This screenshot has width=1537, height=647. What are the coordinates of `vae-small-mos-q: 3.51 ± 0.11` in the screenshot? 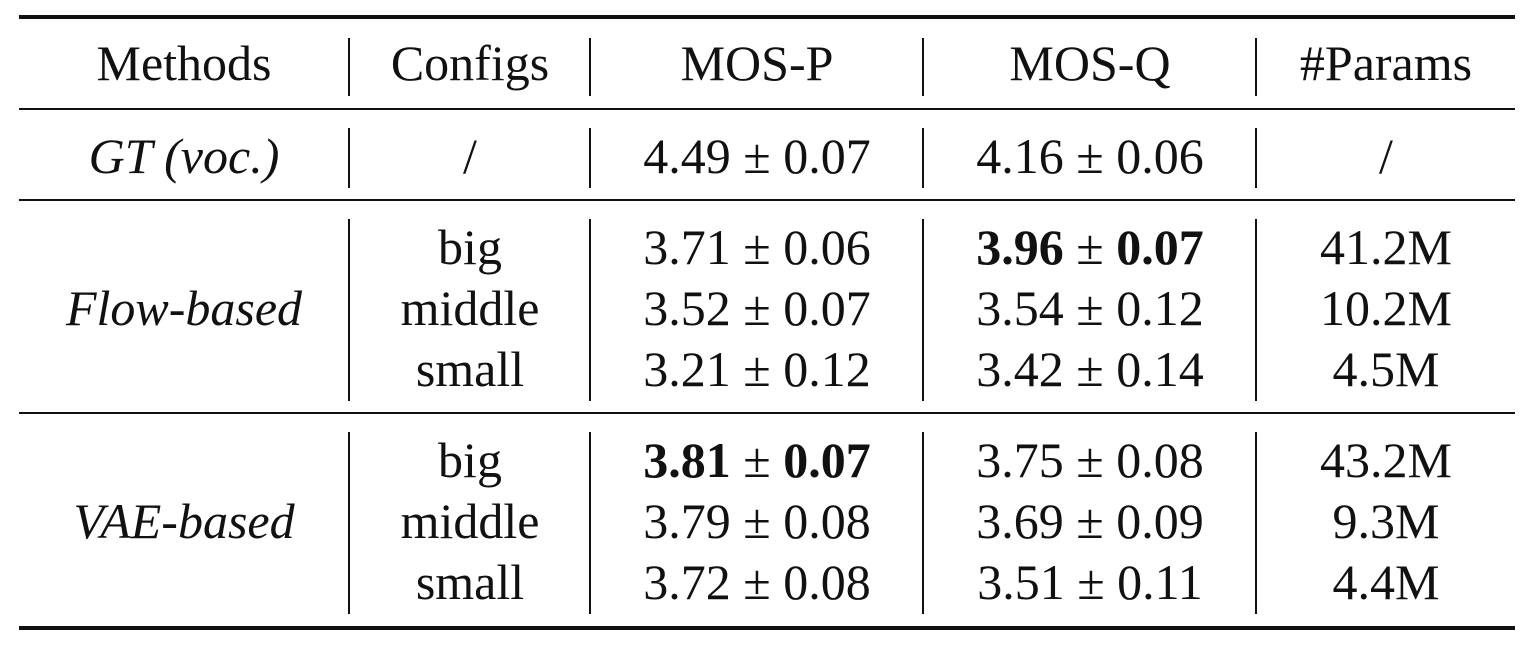 It's located at (1090, 582).